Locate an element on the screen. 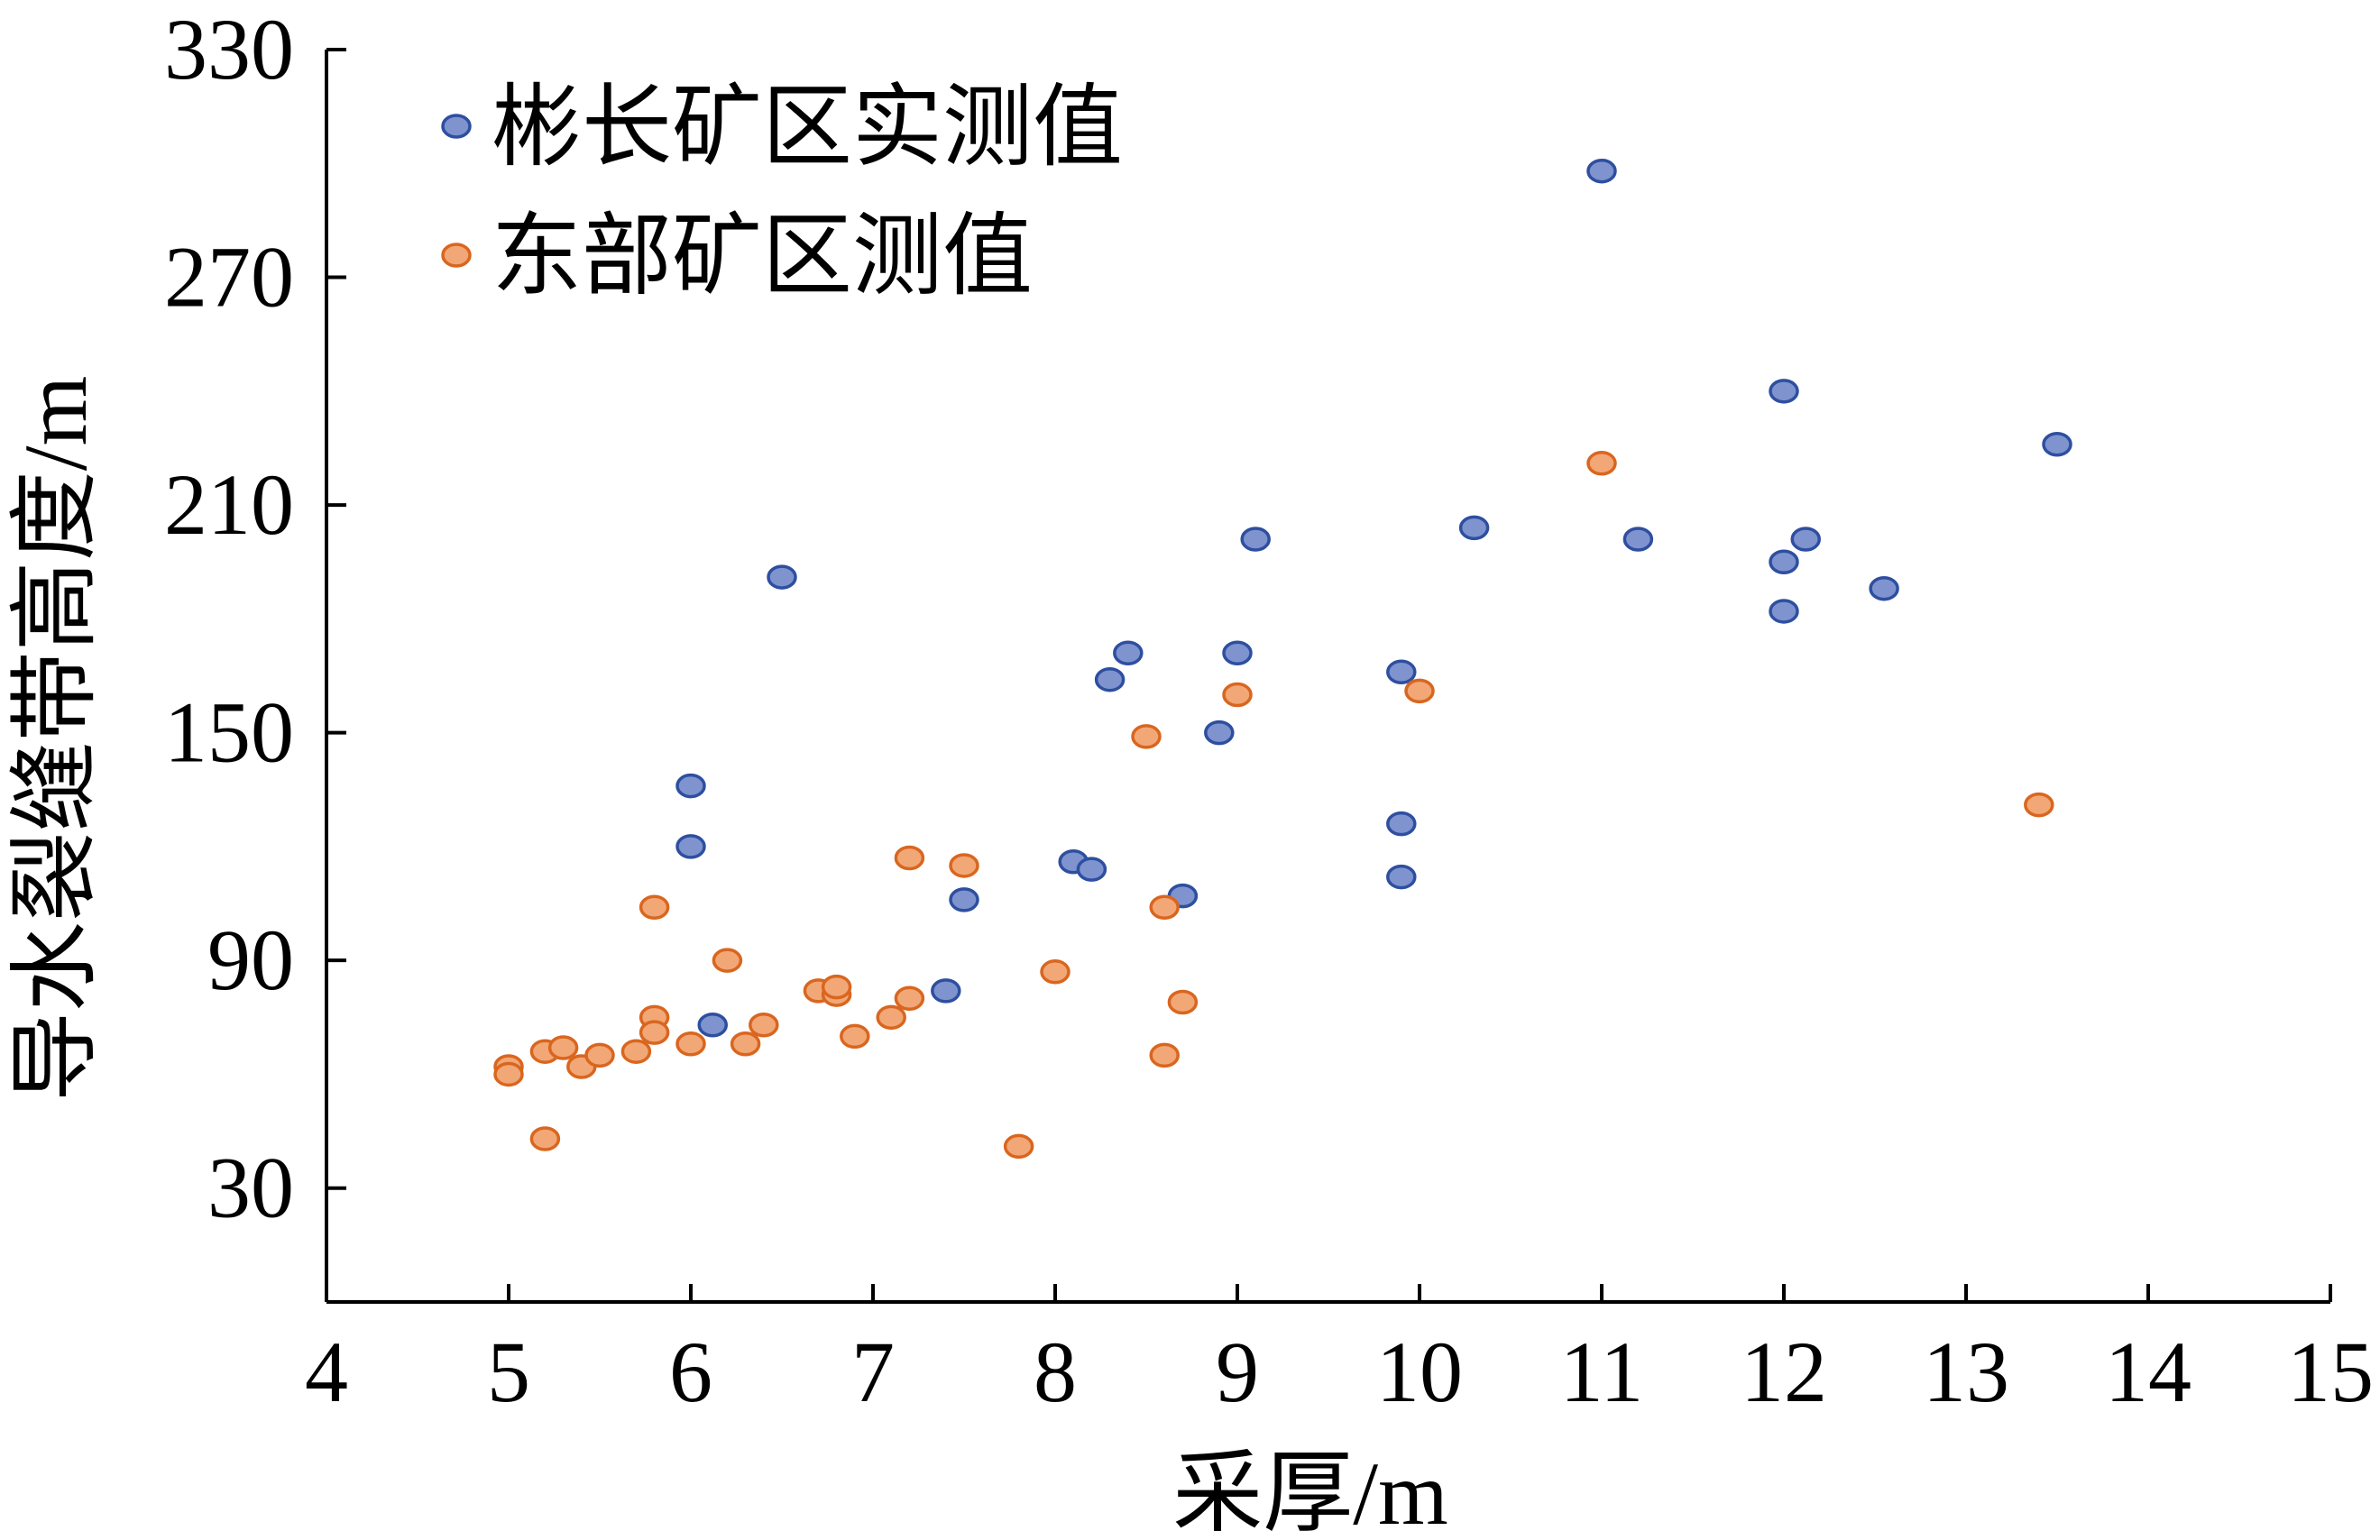 The width and height of the screenshot is (2380, 1540). y-tick-label: 330 is located at coordinates (229, 49).